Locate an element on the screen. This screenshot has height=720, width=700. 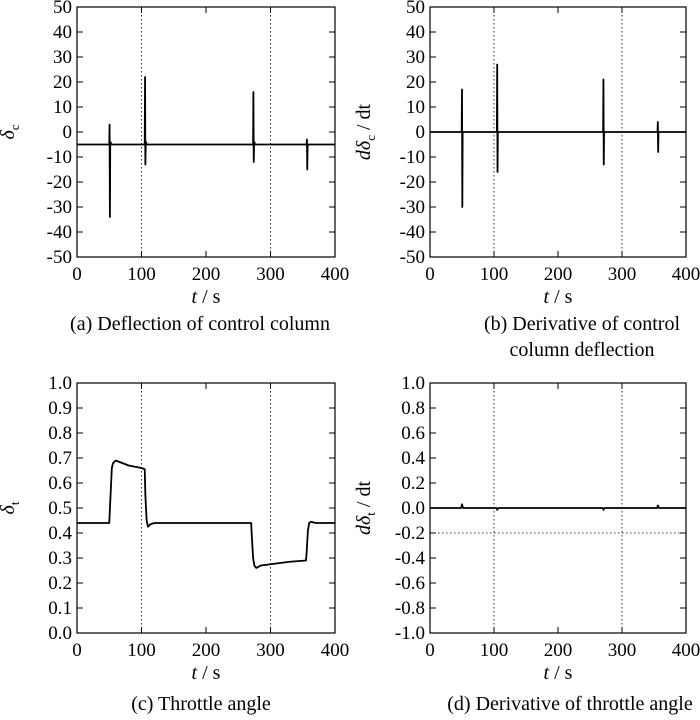
y-tick-label-0-7: 0.7 is located at coordinates (60, 458).